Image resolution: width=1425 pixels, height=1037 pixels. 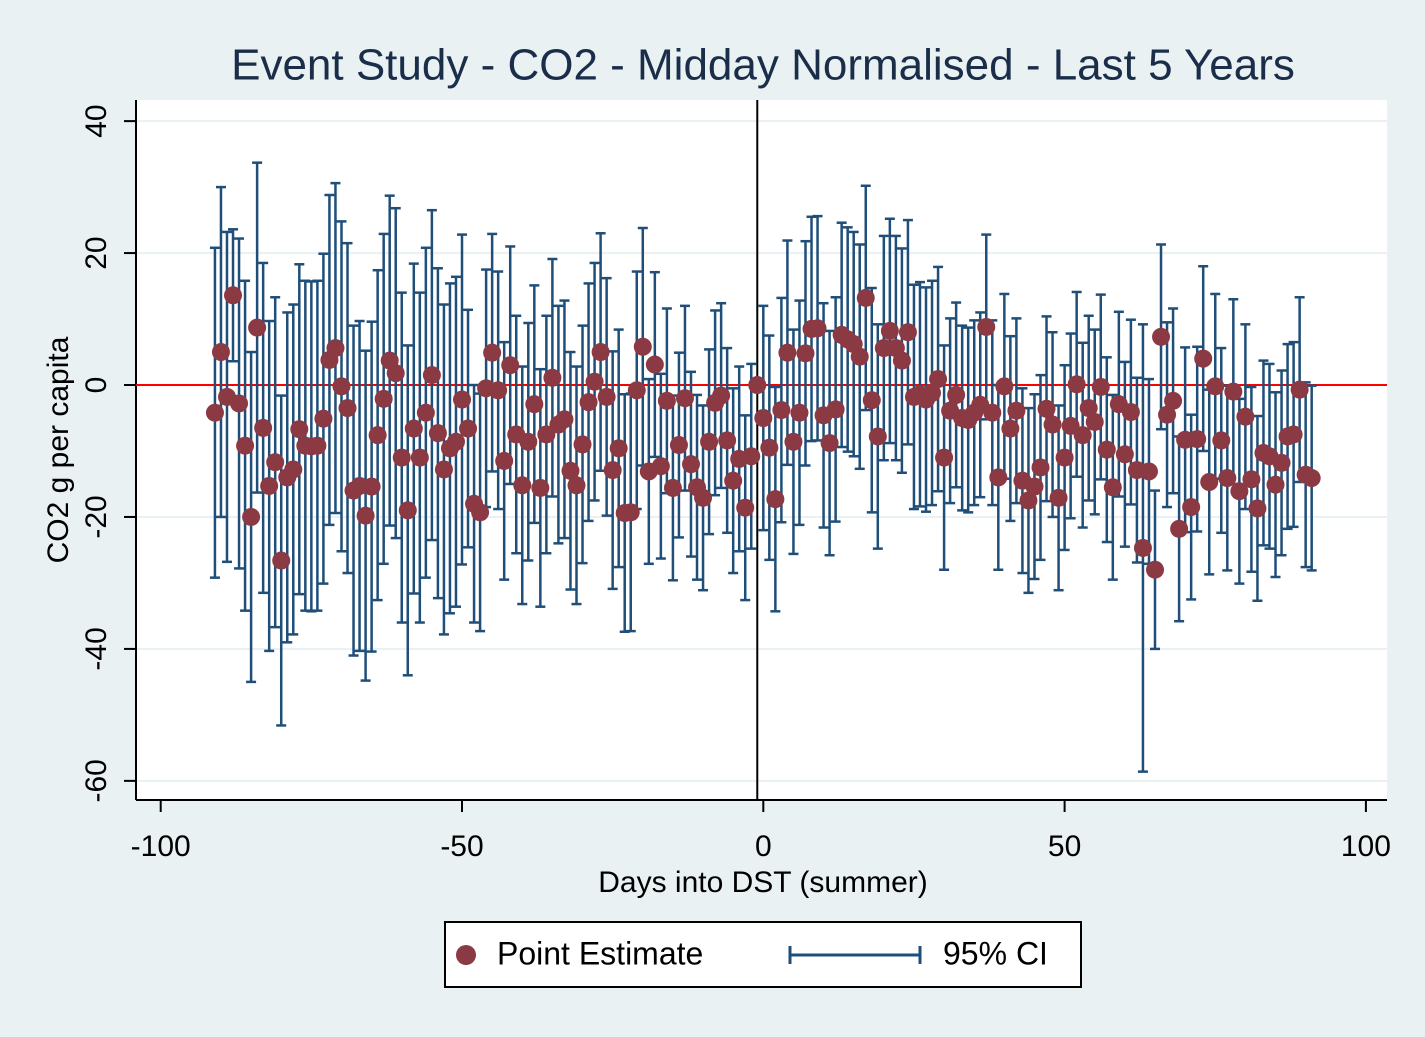 I want to click on x-axis-label: Days into DST (summer), so click(x=763, y=882).